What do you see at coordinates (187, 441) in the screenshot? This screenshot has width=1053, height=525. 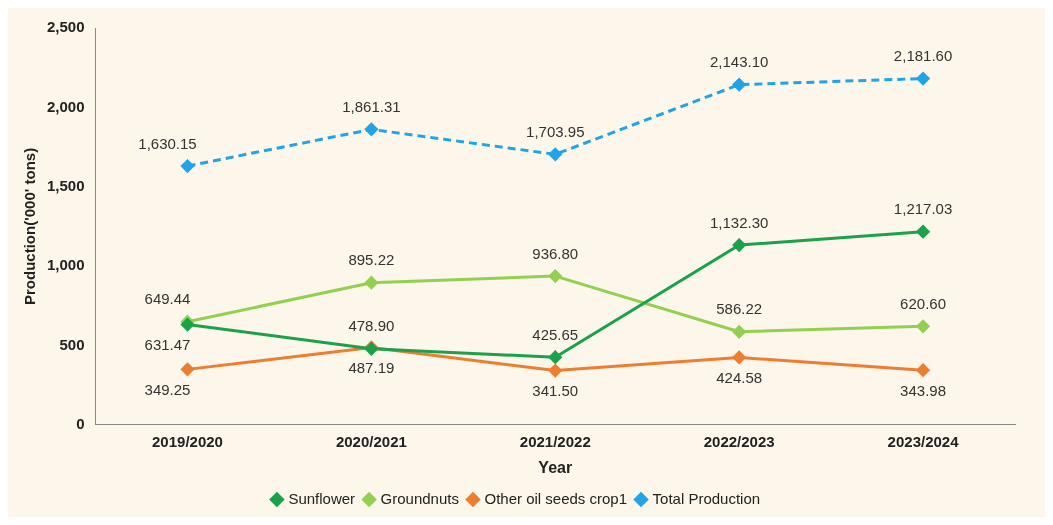 I see `x-tick-label: 2019/2020` at bounding box center [187, 441].